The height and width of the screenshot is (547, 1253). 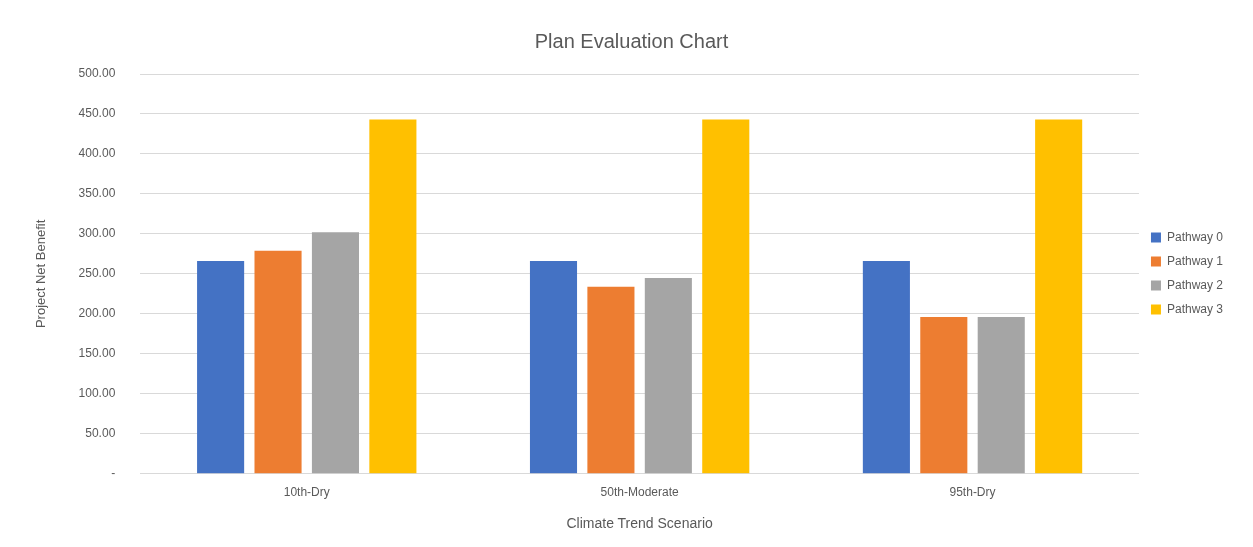 What do you see at coordinates (97, 153) in the screenshot?
I see `y-tick-label: 400.00` at bounding box center [97, 153].